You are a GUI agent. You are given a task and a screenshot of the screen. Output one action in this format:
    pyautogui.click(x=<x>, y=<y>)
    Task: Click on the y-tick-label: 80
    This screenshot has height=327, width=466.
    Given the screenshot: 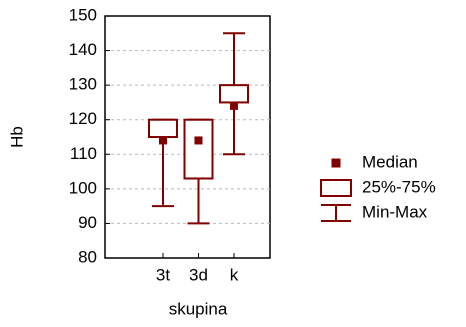 What is the action you would take?
    pyautogui.click(x=87, y=256)
    